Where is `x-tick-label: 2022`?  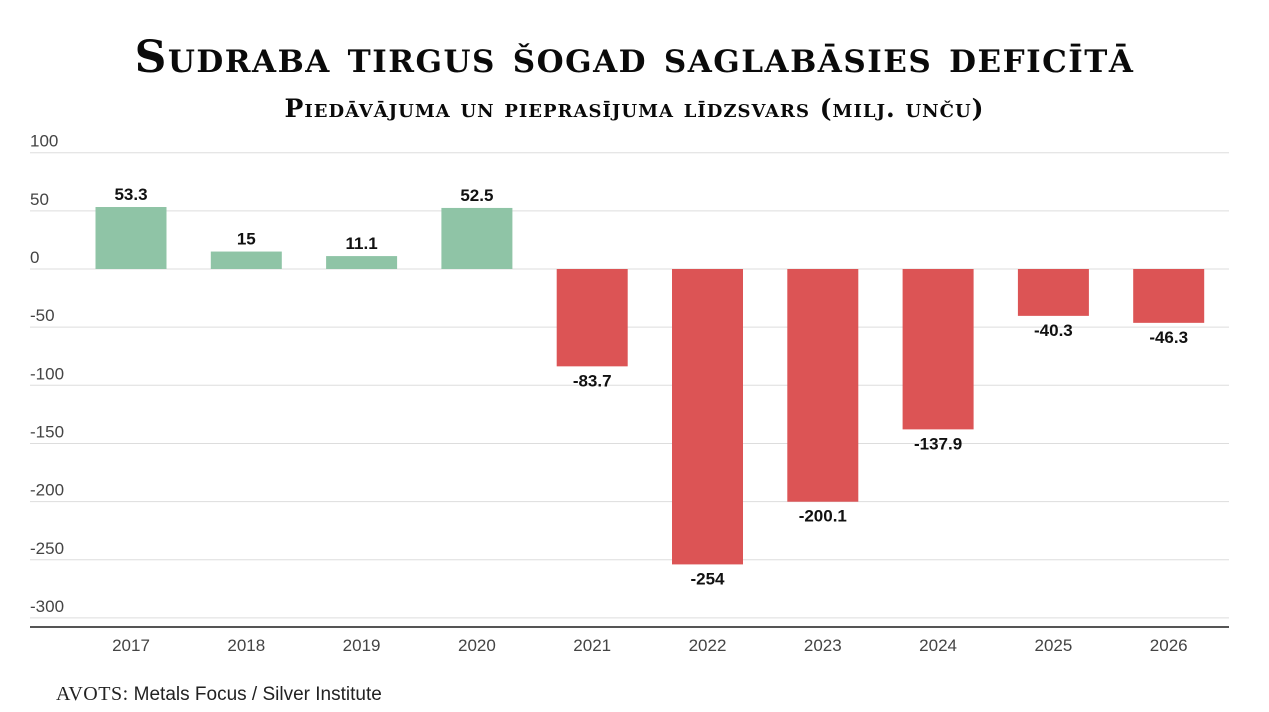 x-tick-label: 2022 is located at coordinates (708, 645).